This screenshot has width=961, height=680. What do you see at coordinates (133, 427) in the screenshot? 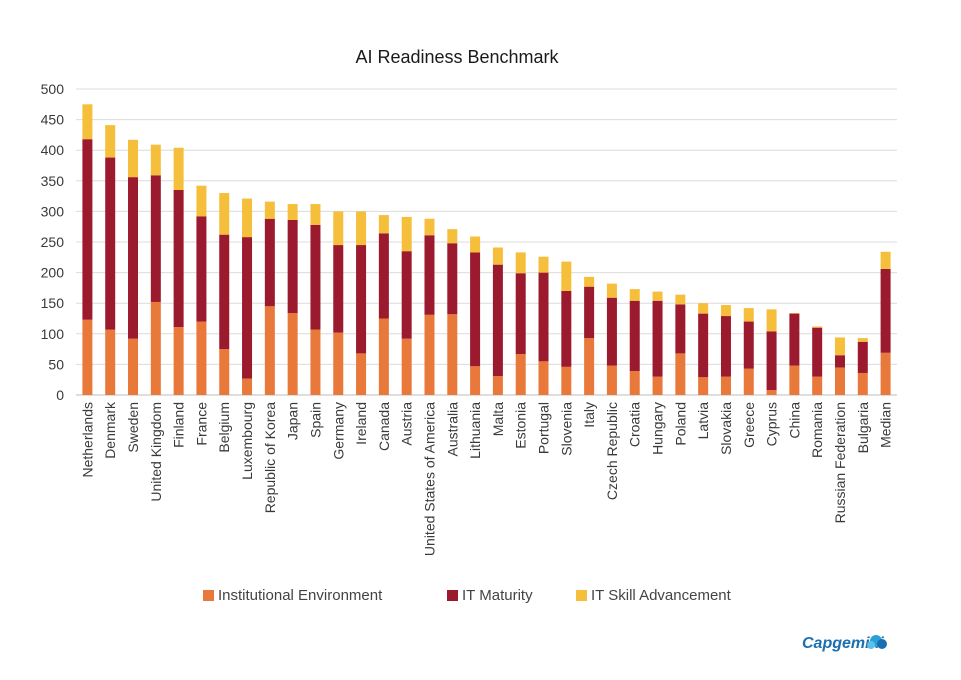
I see `x-tick-label: Sweden` at bounding box center [133, 427].